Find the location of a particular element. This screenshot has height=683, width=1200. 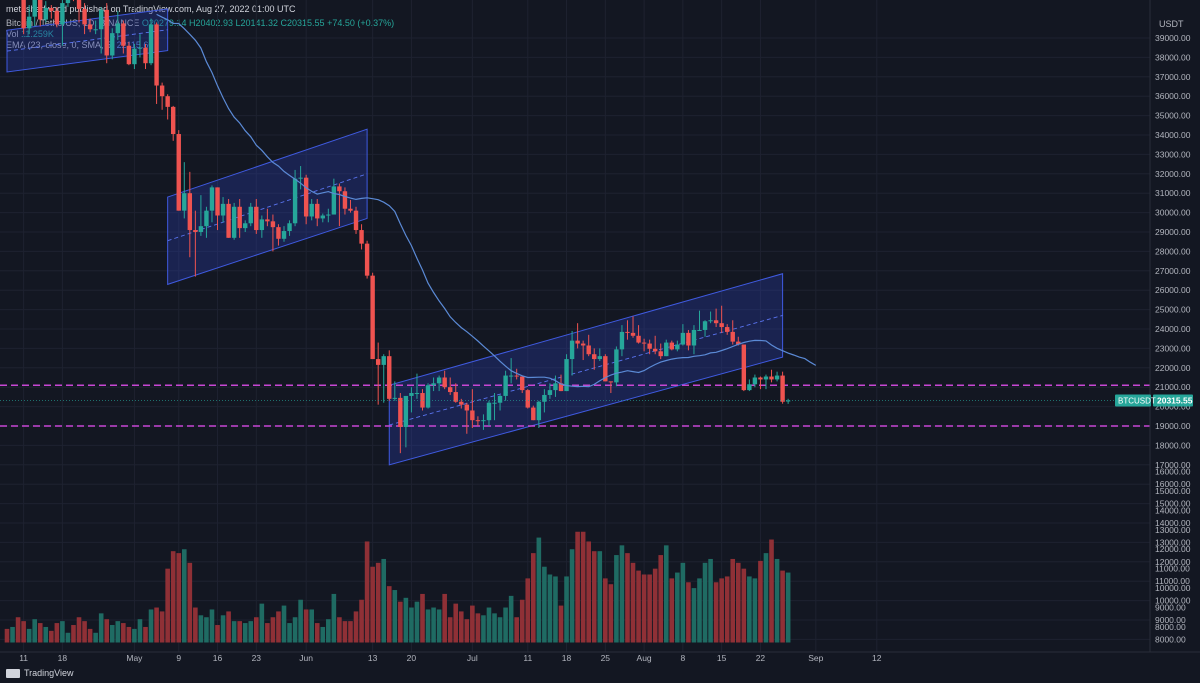

price-tick-label: 10000.00 is located at coordinates (1173, 601).